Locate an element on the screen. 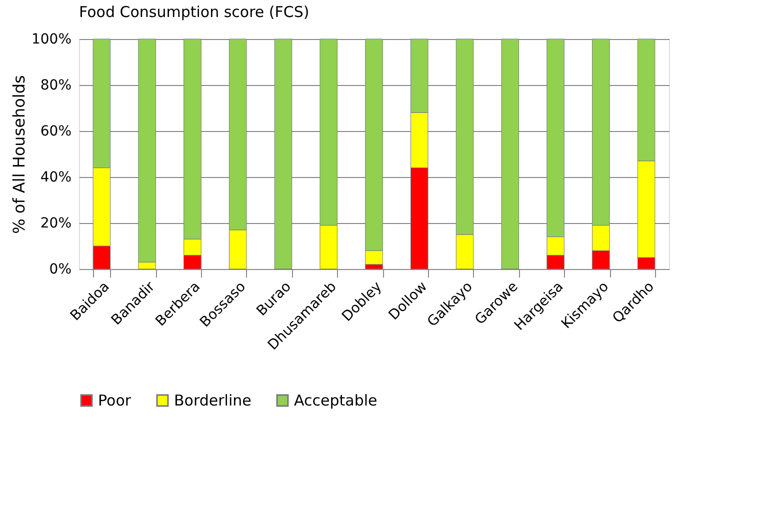 Image resolution: width=771 pixels, height=531 pixels. legend-label: Poor is located at coordinates (115, 401).